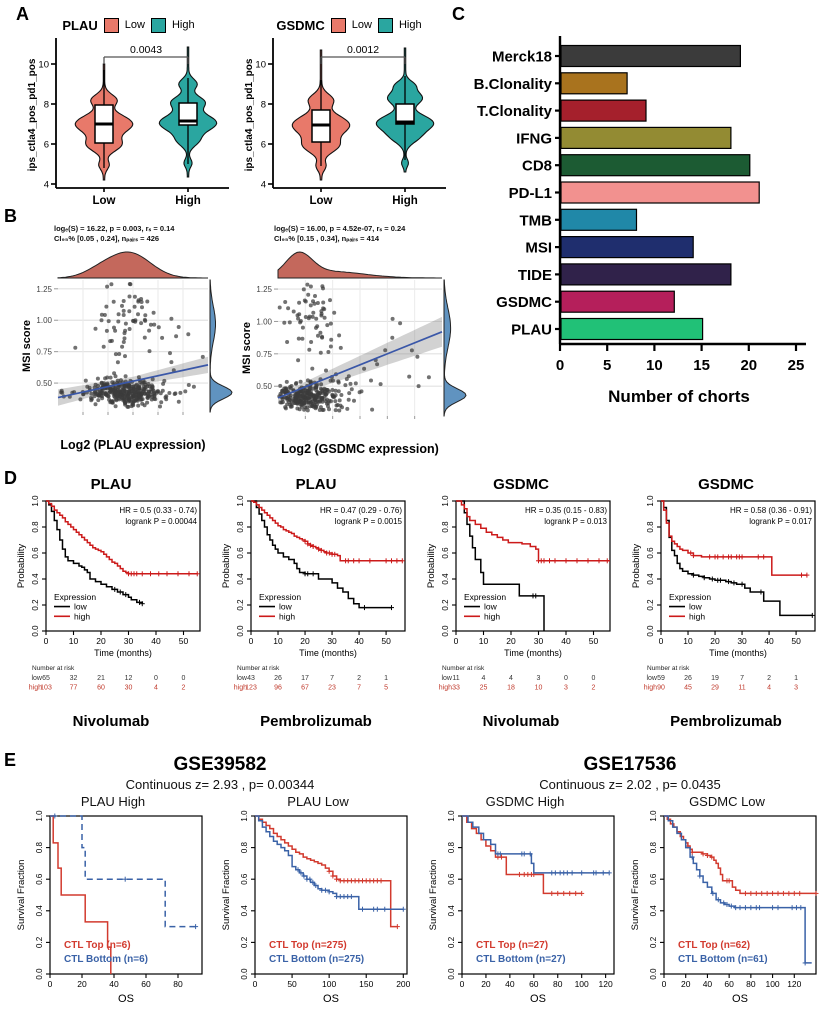 This screenshot has width=824, height=1020. I want to click on svg-text: 6, so click(263, 145).